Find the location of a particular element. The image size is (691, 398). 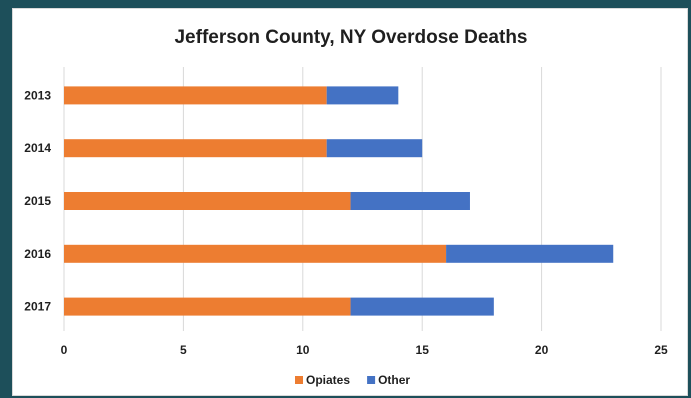

bar-opiates-2014 is located at coordinates (195, 148).